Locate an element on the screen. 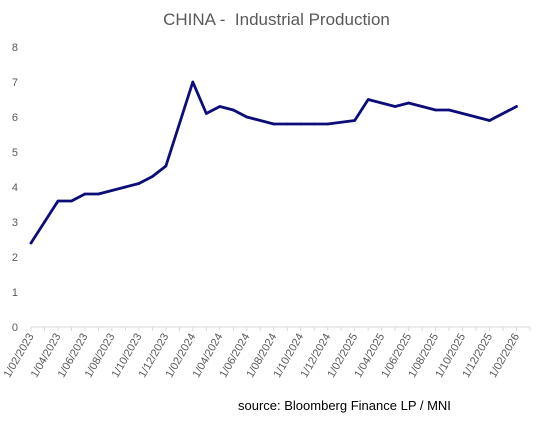  chart-title: CHINA - Industrial Production is located at coordinates (276, 19).